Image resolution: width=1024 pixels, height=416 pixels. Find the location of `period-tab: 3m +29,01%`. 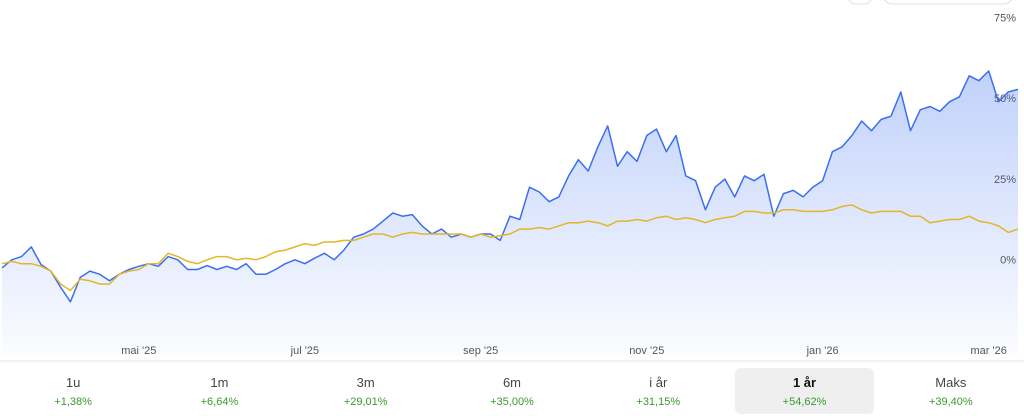

period-tab: 3m +29,01% is located at coordinates (366, 391).